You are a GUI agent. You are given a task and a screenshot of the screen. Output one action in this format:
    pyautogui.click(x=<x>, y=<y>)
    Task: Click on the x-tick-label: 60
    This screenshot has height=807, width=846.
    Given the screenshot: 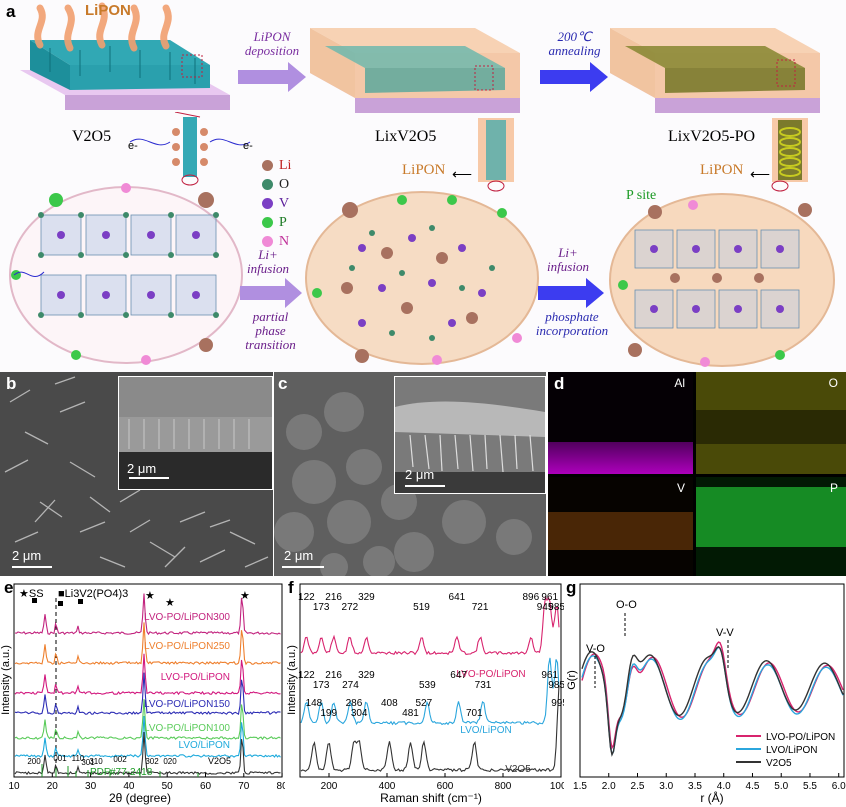 What is the action you would take?
    pyautogui.click(x=206, y=786)
    